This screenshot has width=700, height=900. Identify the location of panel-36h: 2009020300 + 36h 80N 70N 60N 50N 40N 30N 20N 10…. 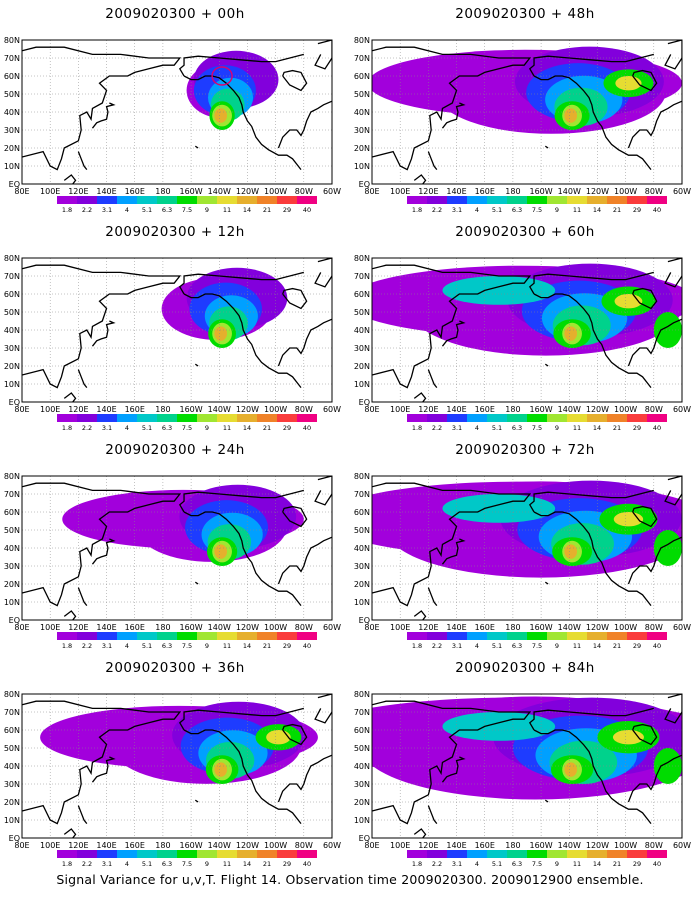
(174, 763).